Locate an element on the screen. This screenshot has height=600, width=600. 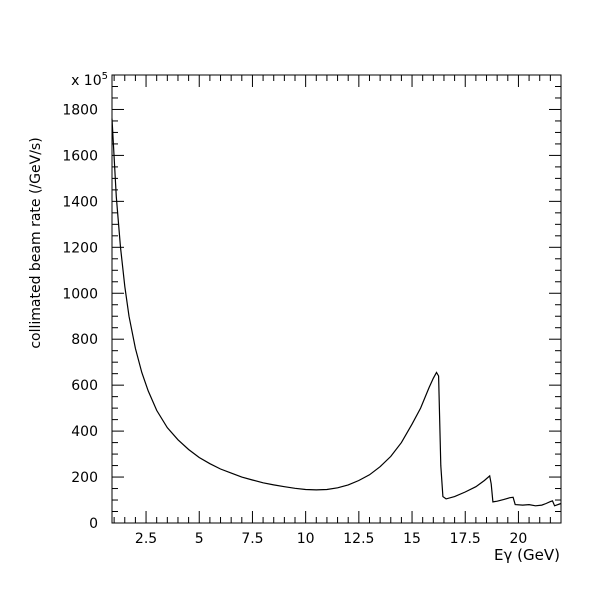
y-tick-label: 1000 is located at coordinates (80, 294).